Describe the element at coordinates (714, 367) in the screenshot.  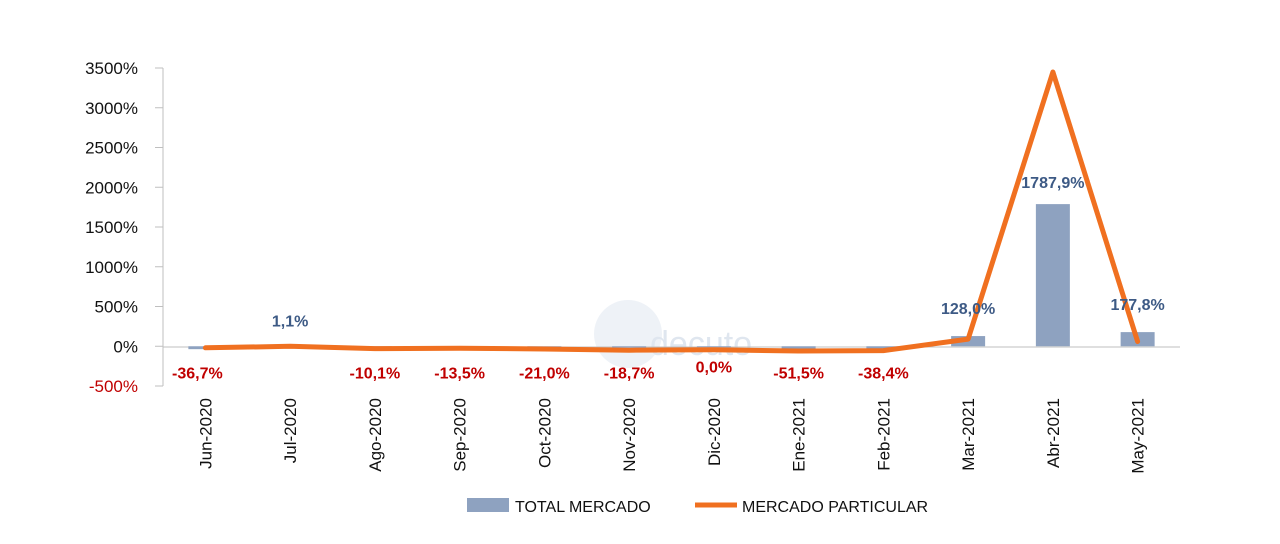
I see `data-label: 0,0%` at that location.